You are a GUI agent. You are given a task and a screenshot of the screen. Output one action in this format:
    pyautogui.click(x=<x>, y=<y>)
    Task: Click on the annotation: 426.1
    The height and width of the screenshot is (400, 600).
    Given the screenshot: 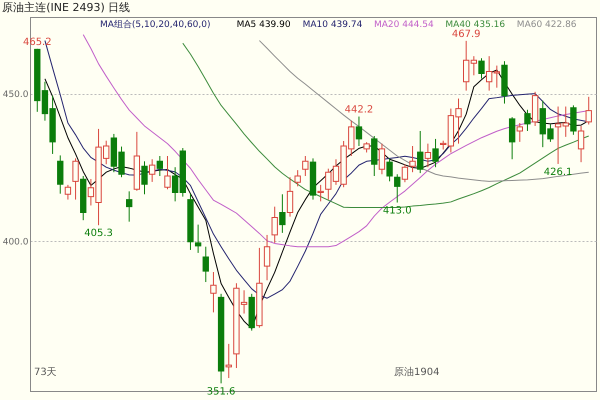 What is the action you would take?
    pyautogui.click(x=558, y=172)
    